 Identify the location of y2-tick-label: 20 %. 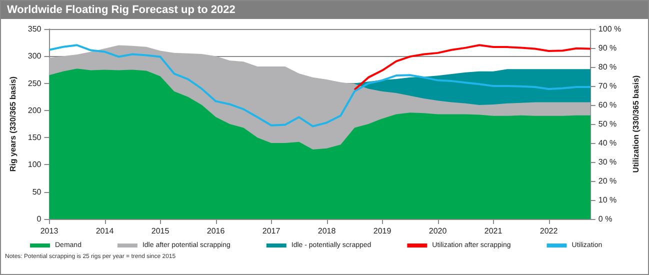
(607, 181).